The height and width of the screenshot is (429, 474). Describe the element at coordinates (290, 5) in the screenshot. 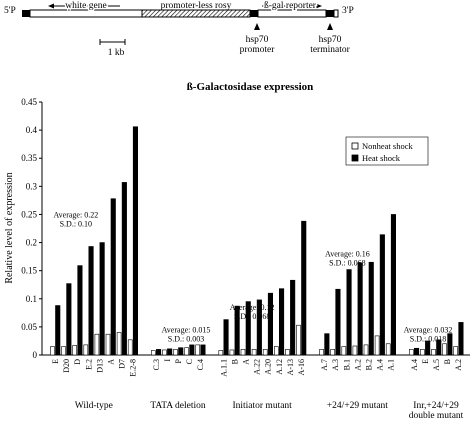

I see `reporter-label: ß-gal reporter` at that location.